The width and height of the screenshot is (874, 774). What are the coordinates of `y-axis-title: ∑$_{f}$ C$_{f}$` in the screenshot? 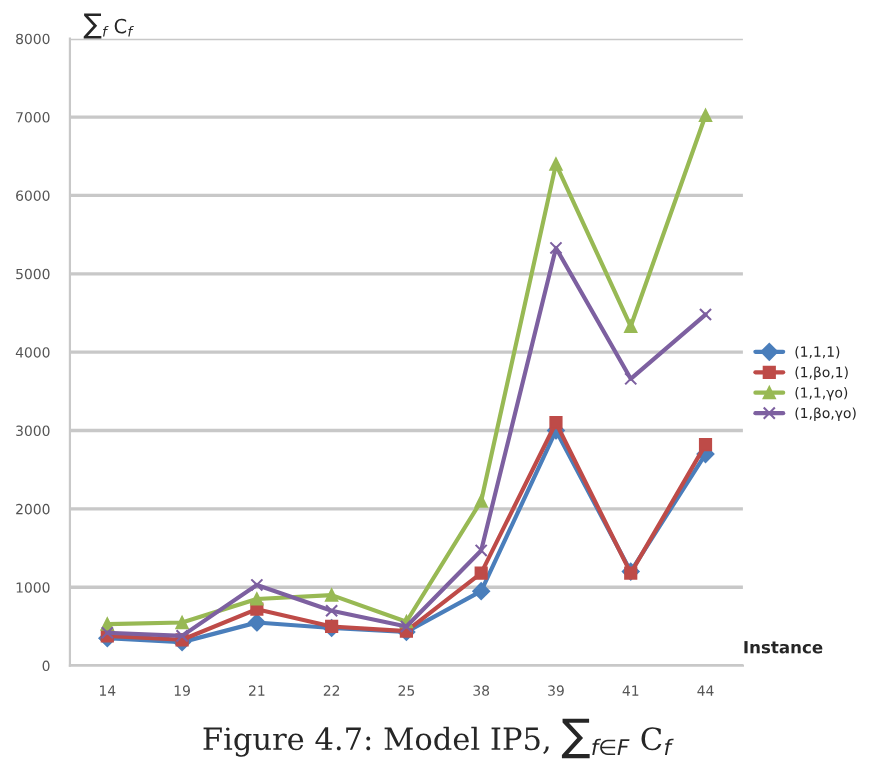 It's located at (108, 26).